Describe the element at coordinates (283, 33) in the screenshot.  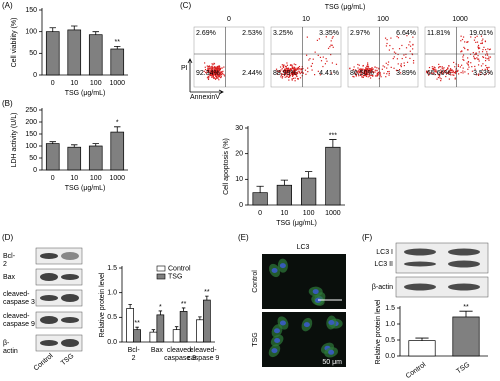
I see `quadrant-value: 3.25%` at that location.